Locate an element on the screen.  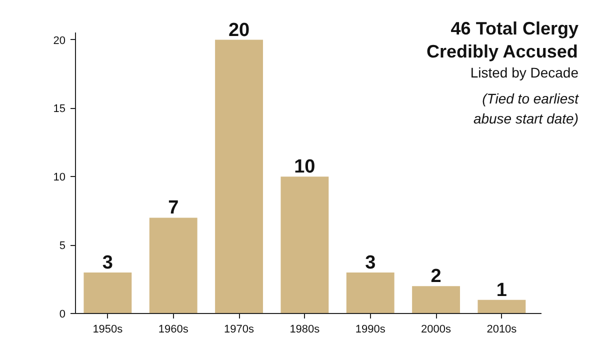
y-tick-label: 0 is located at coordinates (62, 314).